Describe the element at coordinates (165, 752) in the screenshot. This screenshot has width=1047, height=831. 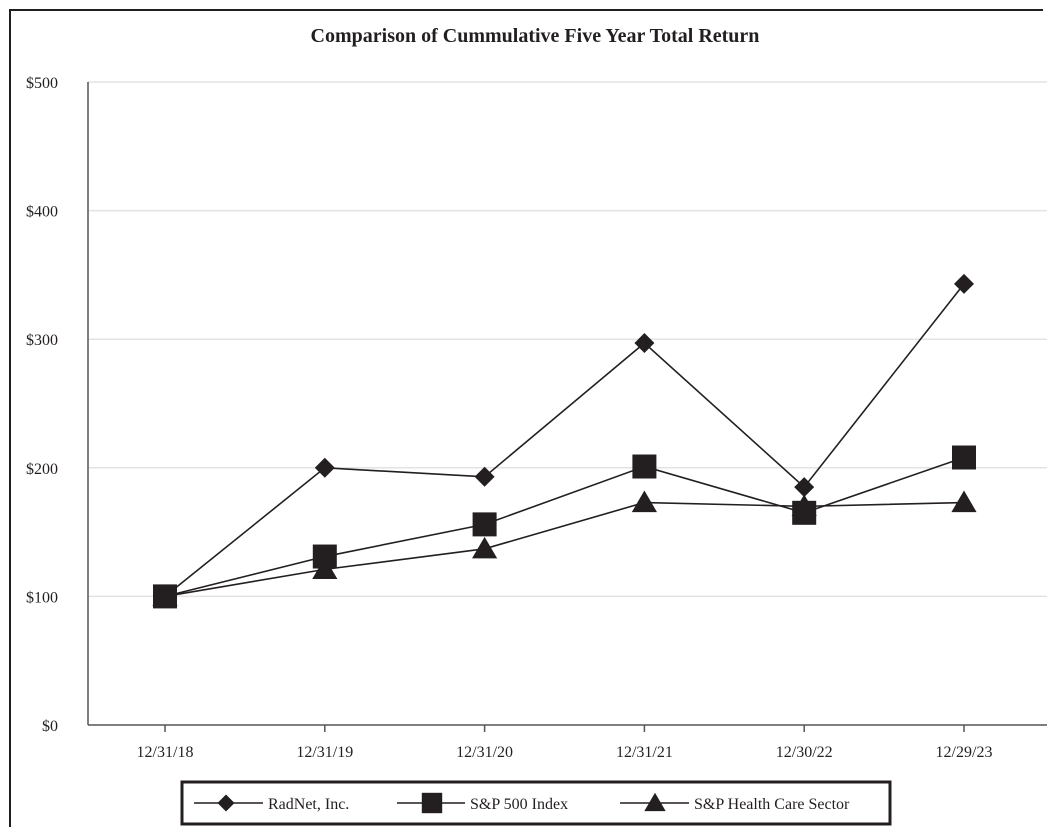
I see `x-tick-label: 12/31/18` at that location.